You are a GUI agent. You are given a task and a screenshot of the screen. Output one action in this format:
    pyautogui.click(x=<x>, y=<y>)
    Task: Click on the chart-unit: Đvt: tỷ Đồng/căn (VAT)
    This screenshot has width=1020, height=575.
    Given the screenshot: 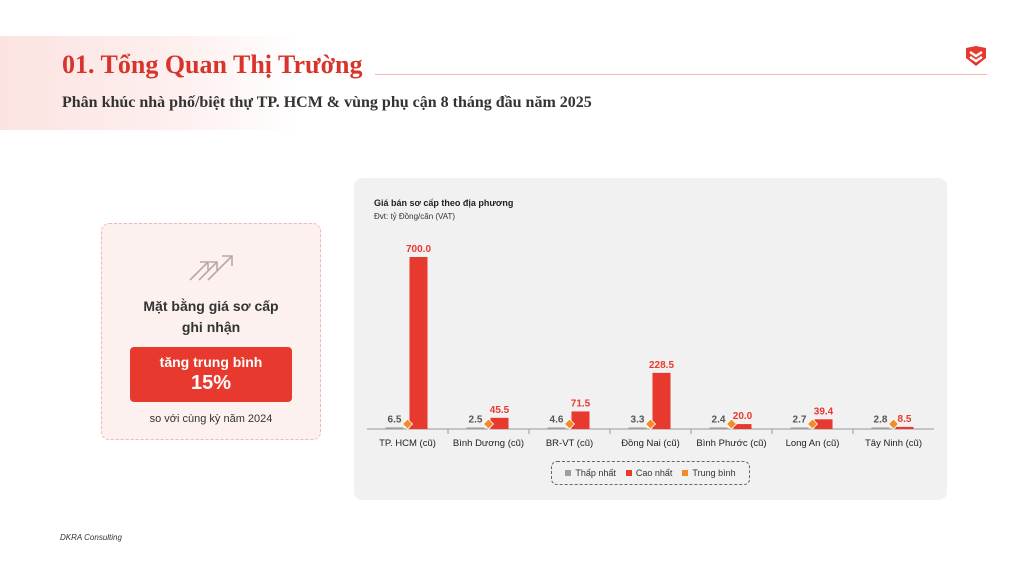 What is the action you would take?
    pyautogui.click(x=415, y=216)
    